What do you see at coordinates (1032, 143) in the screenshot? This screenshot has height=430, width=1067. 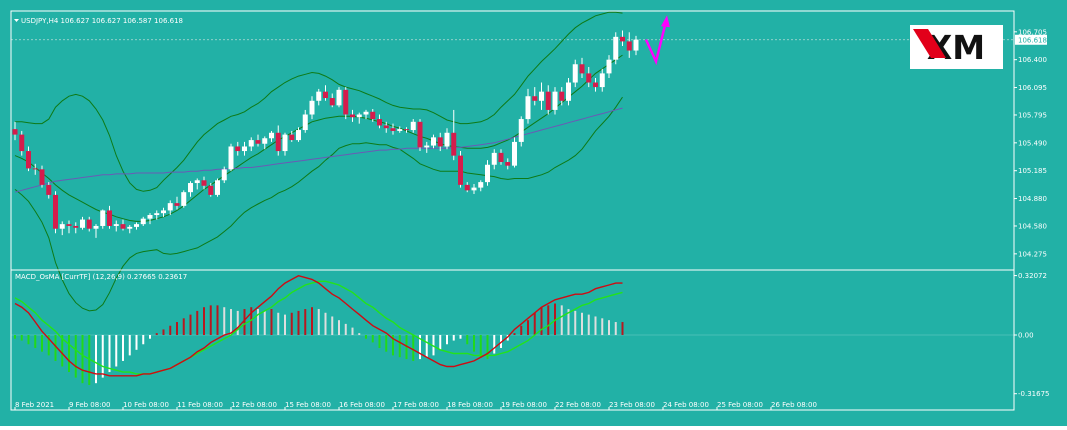 I see `price-tick-label: 105.490` at bounding box center [1032, 143].